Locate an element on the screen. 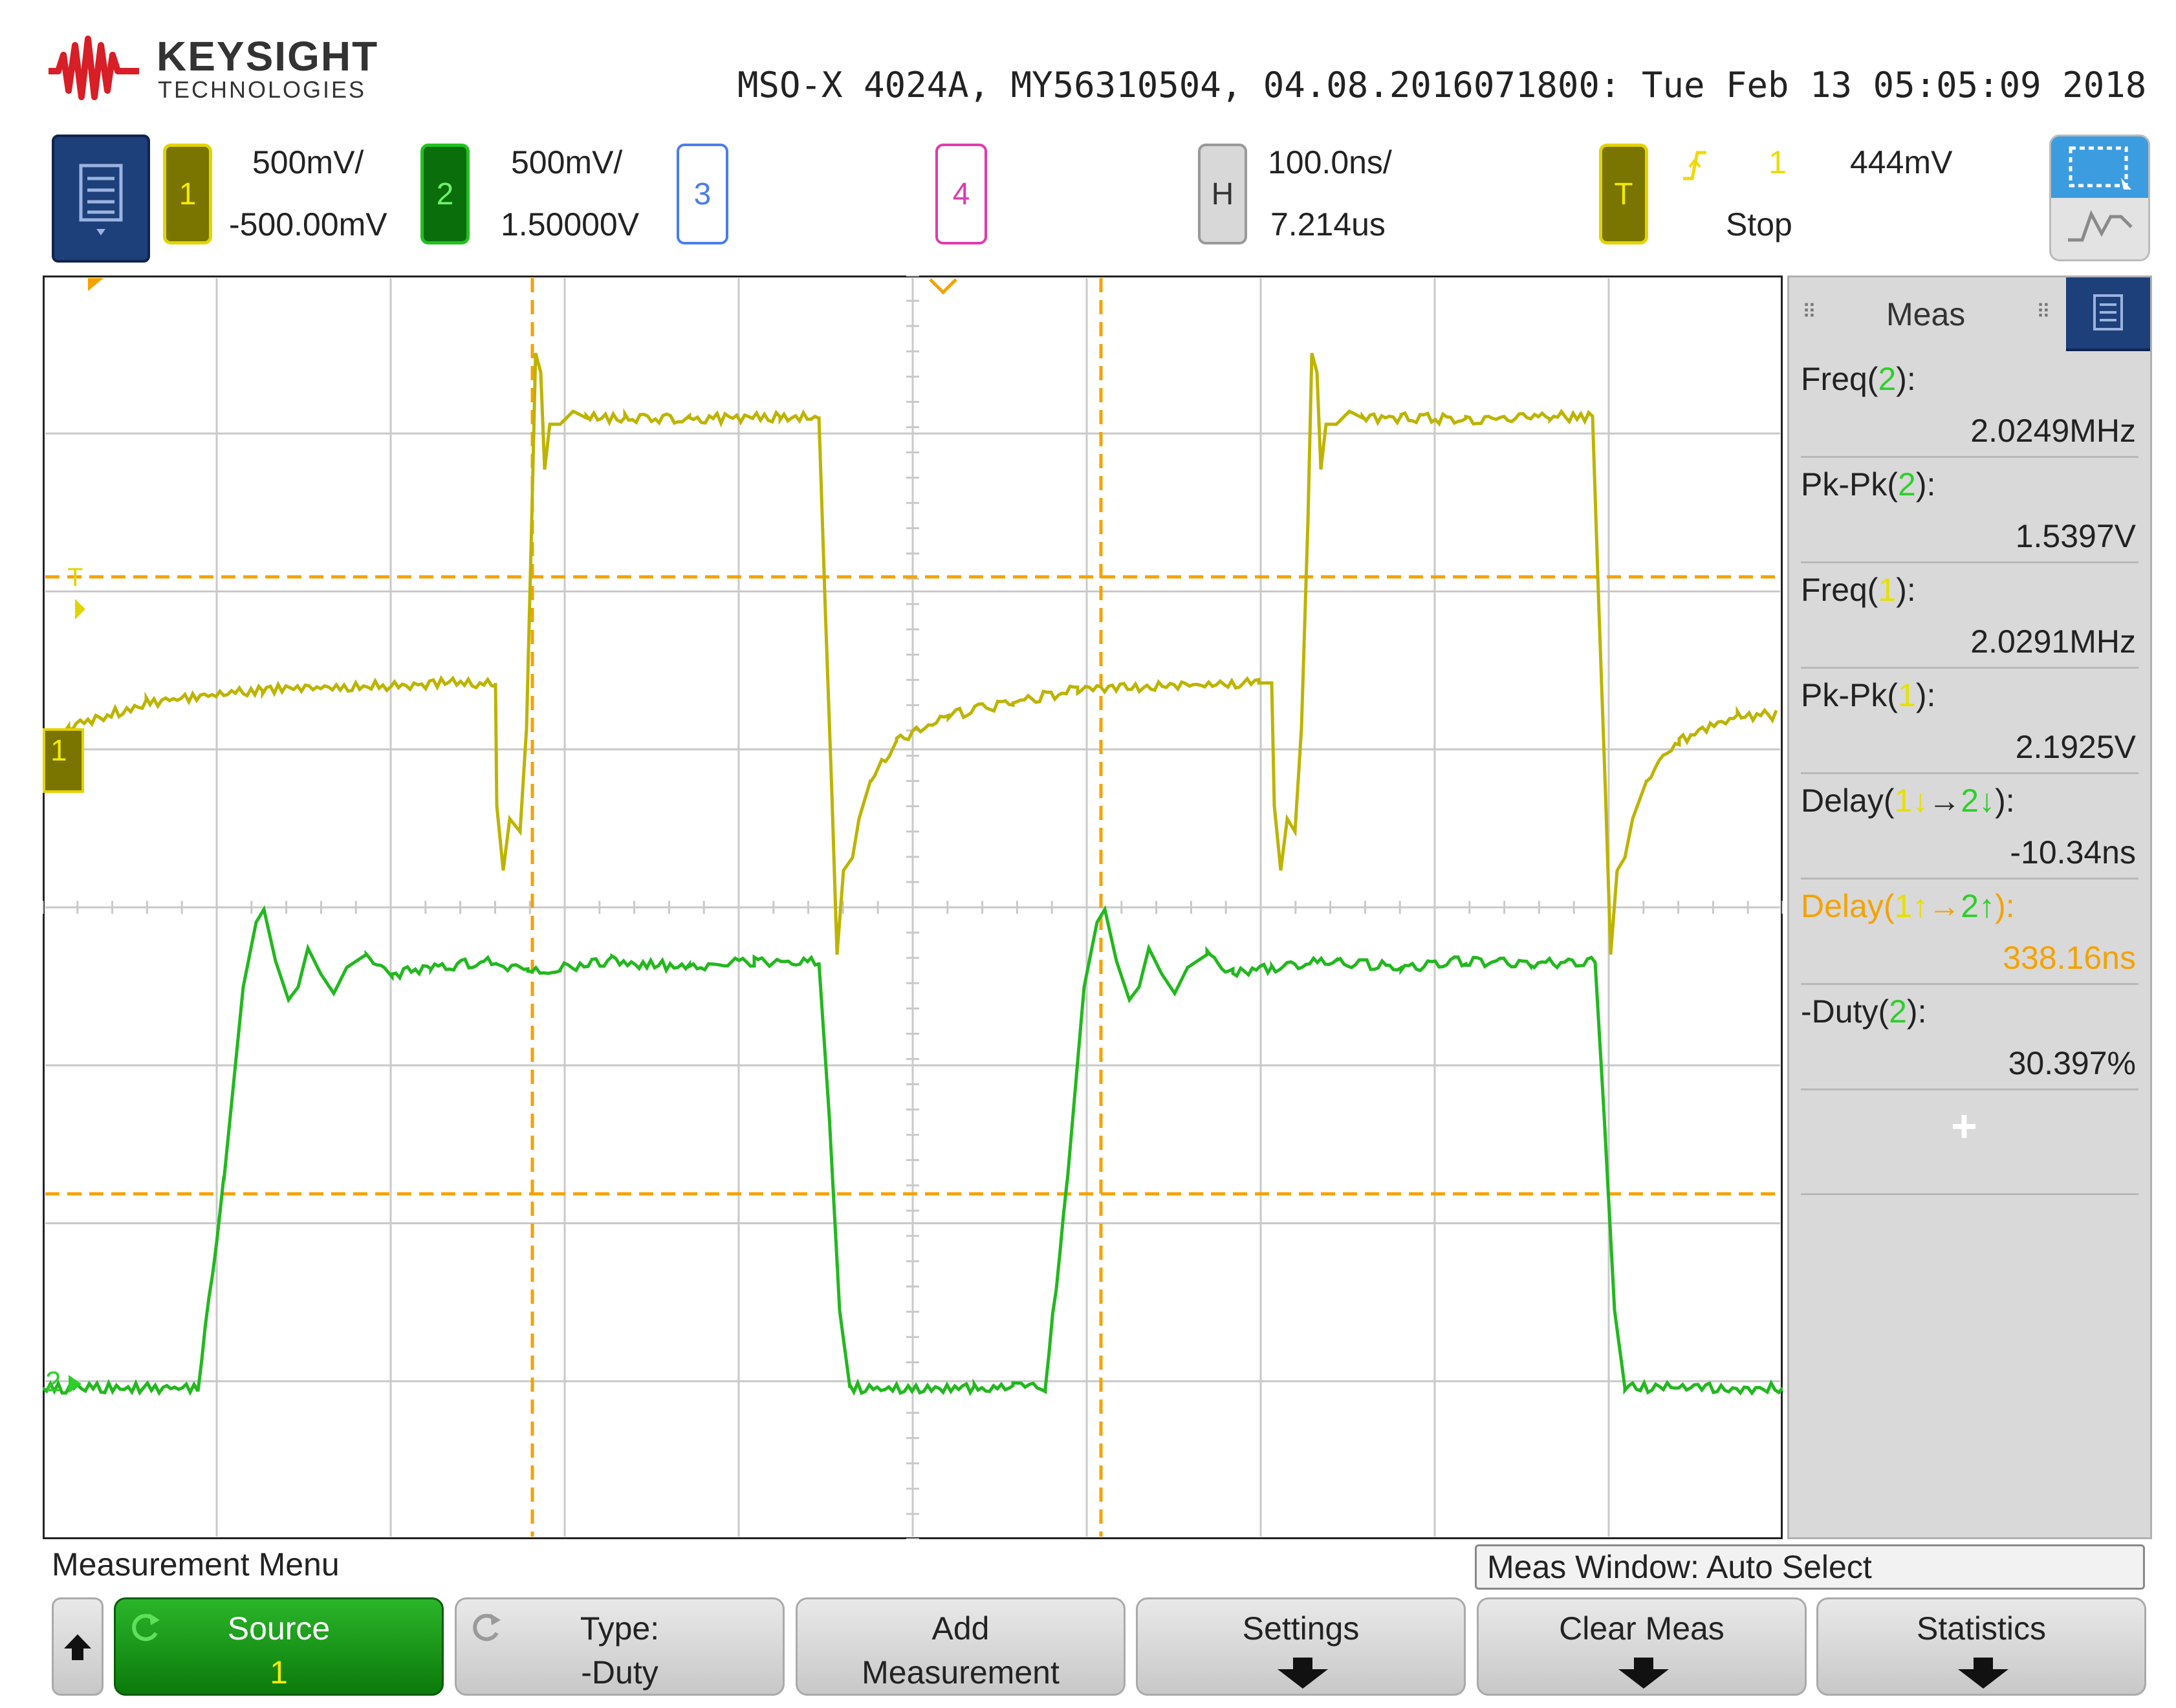 This screenshot has width=2176, height=1708. panel-divider is located at coordinates (1969, 1194).